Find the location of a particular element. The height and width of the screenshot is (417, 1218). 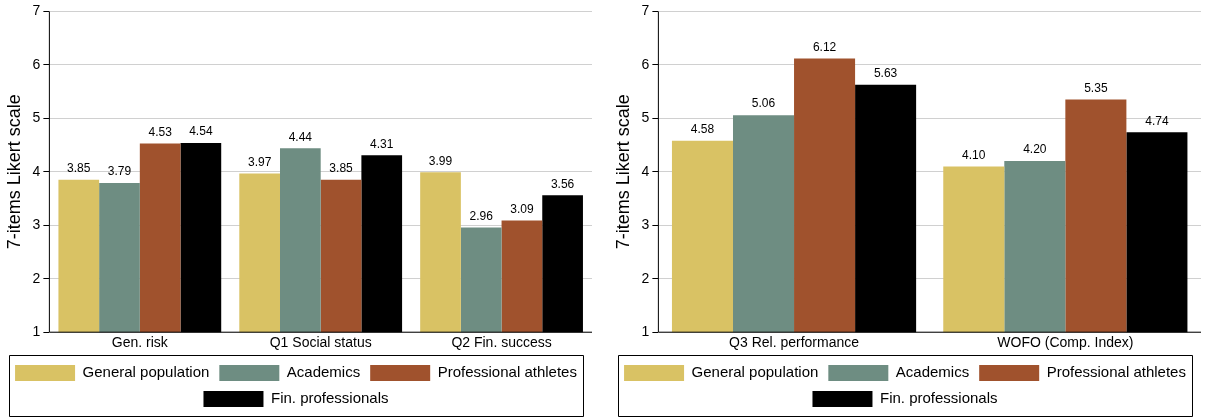

data-label: 3.09 is located at coordinates (522, 208).